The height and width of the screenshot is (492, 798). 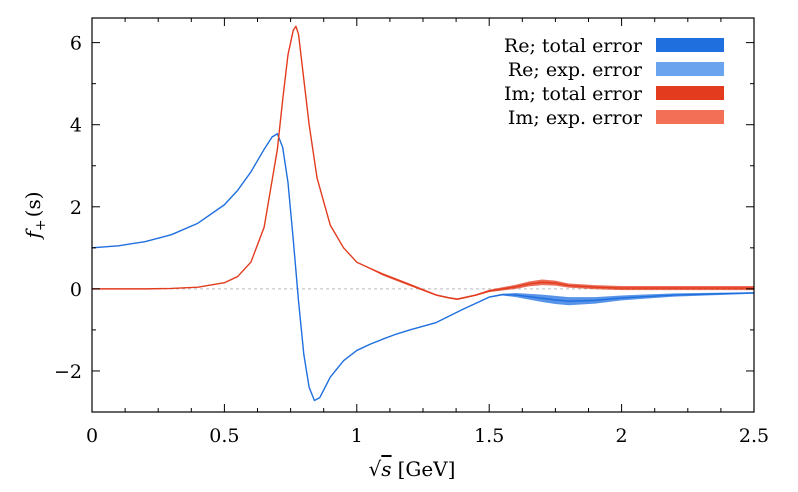 What do you see at coordinates (357, 436) in the screenshot?
I see `x-tick-label: 1` at bounding box center [357, 436].